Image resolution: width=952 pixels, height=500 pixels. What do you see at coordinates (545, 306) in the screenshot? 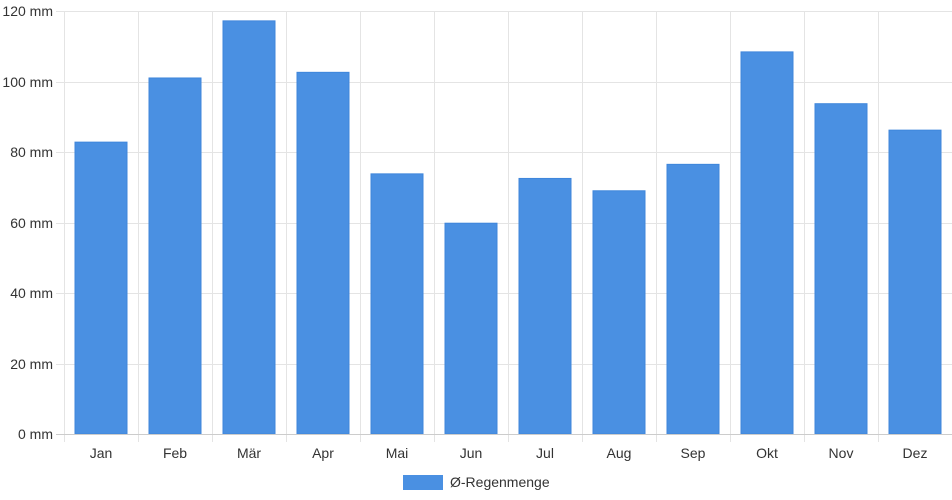
I see `bar-jul` at bounding box center [545, 306].